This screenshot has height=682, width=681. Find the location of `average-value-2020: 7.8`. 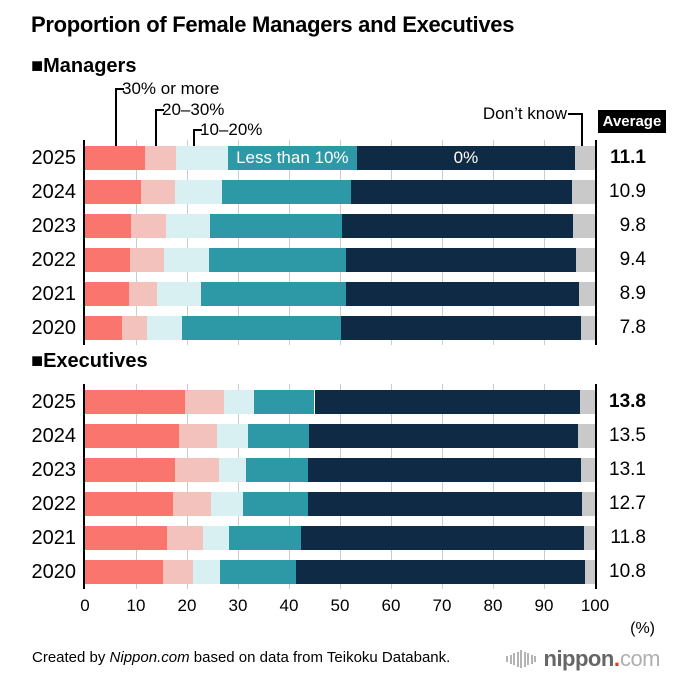

average-value-2020: 7.8 is located at coordinates (632, 327).